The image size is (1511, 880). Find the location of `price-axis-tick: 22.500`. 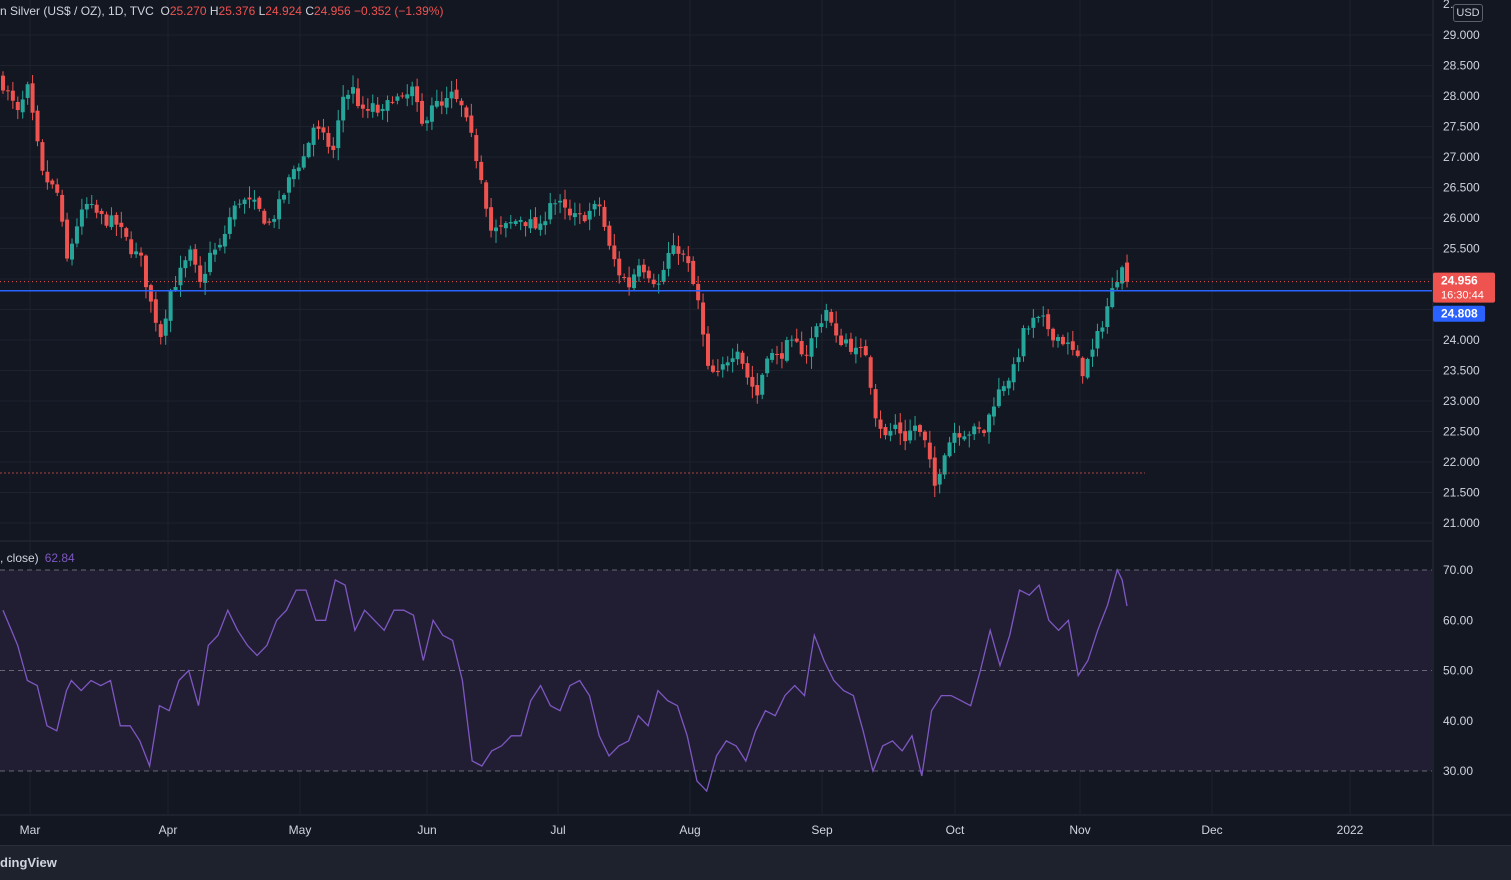

price-axis-tick: 22.500 is located at coordinates (1461, 432).